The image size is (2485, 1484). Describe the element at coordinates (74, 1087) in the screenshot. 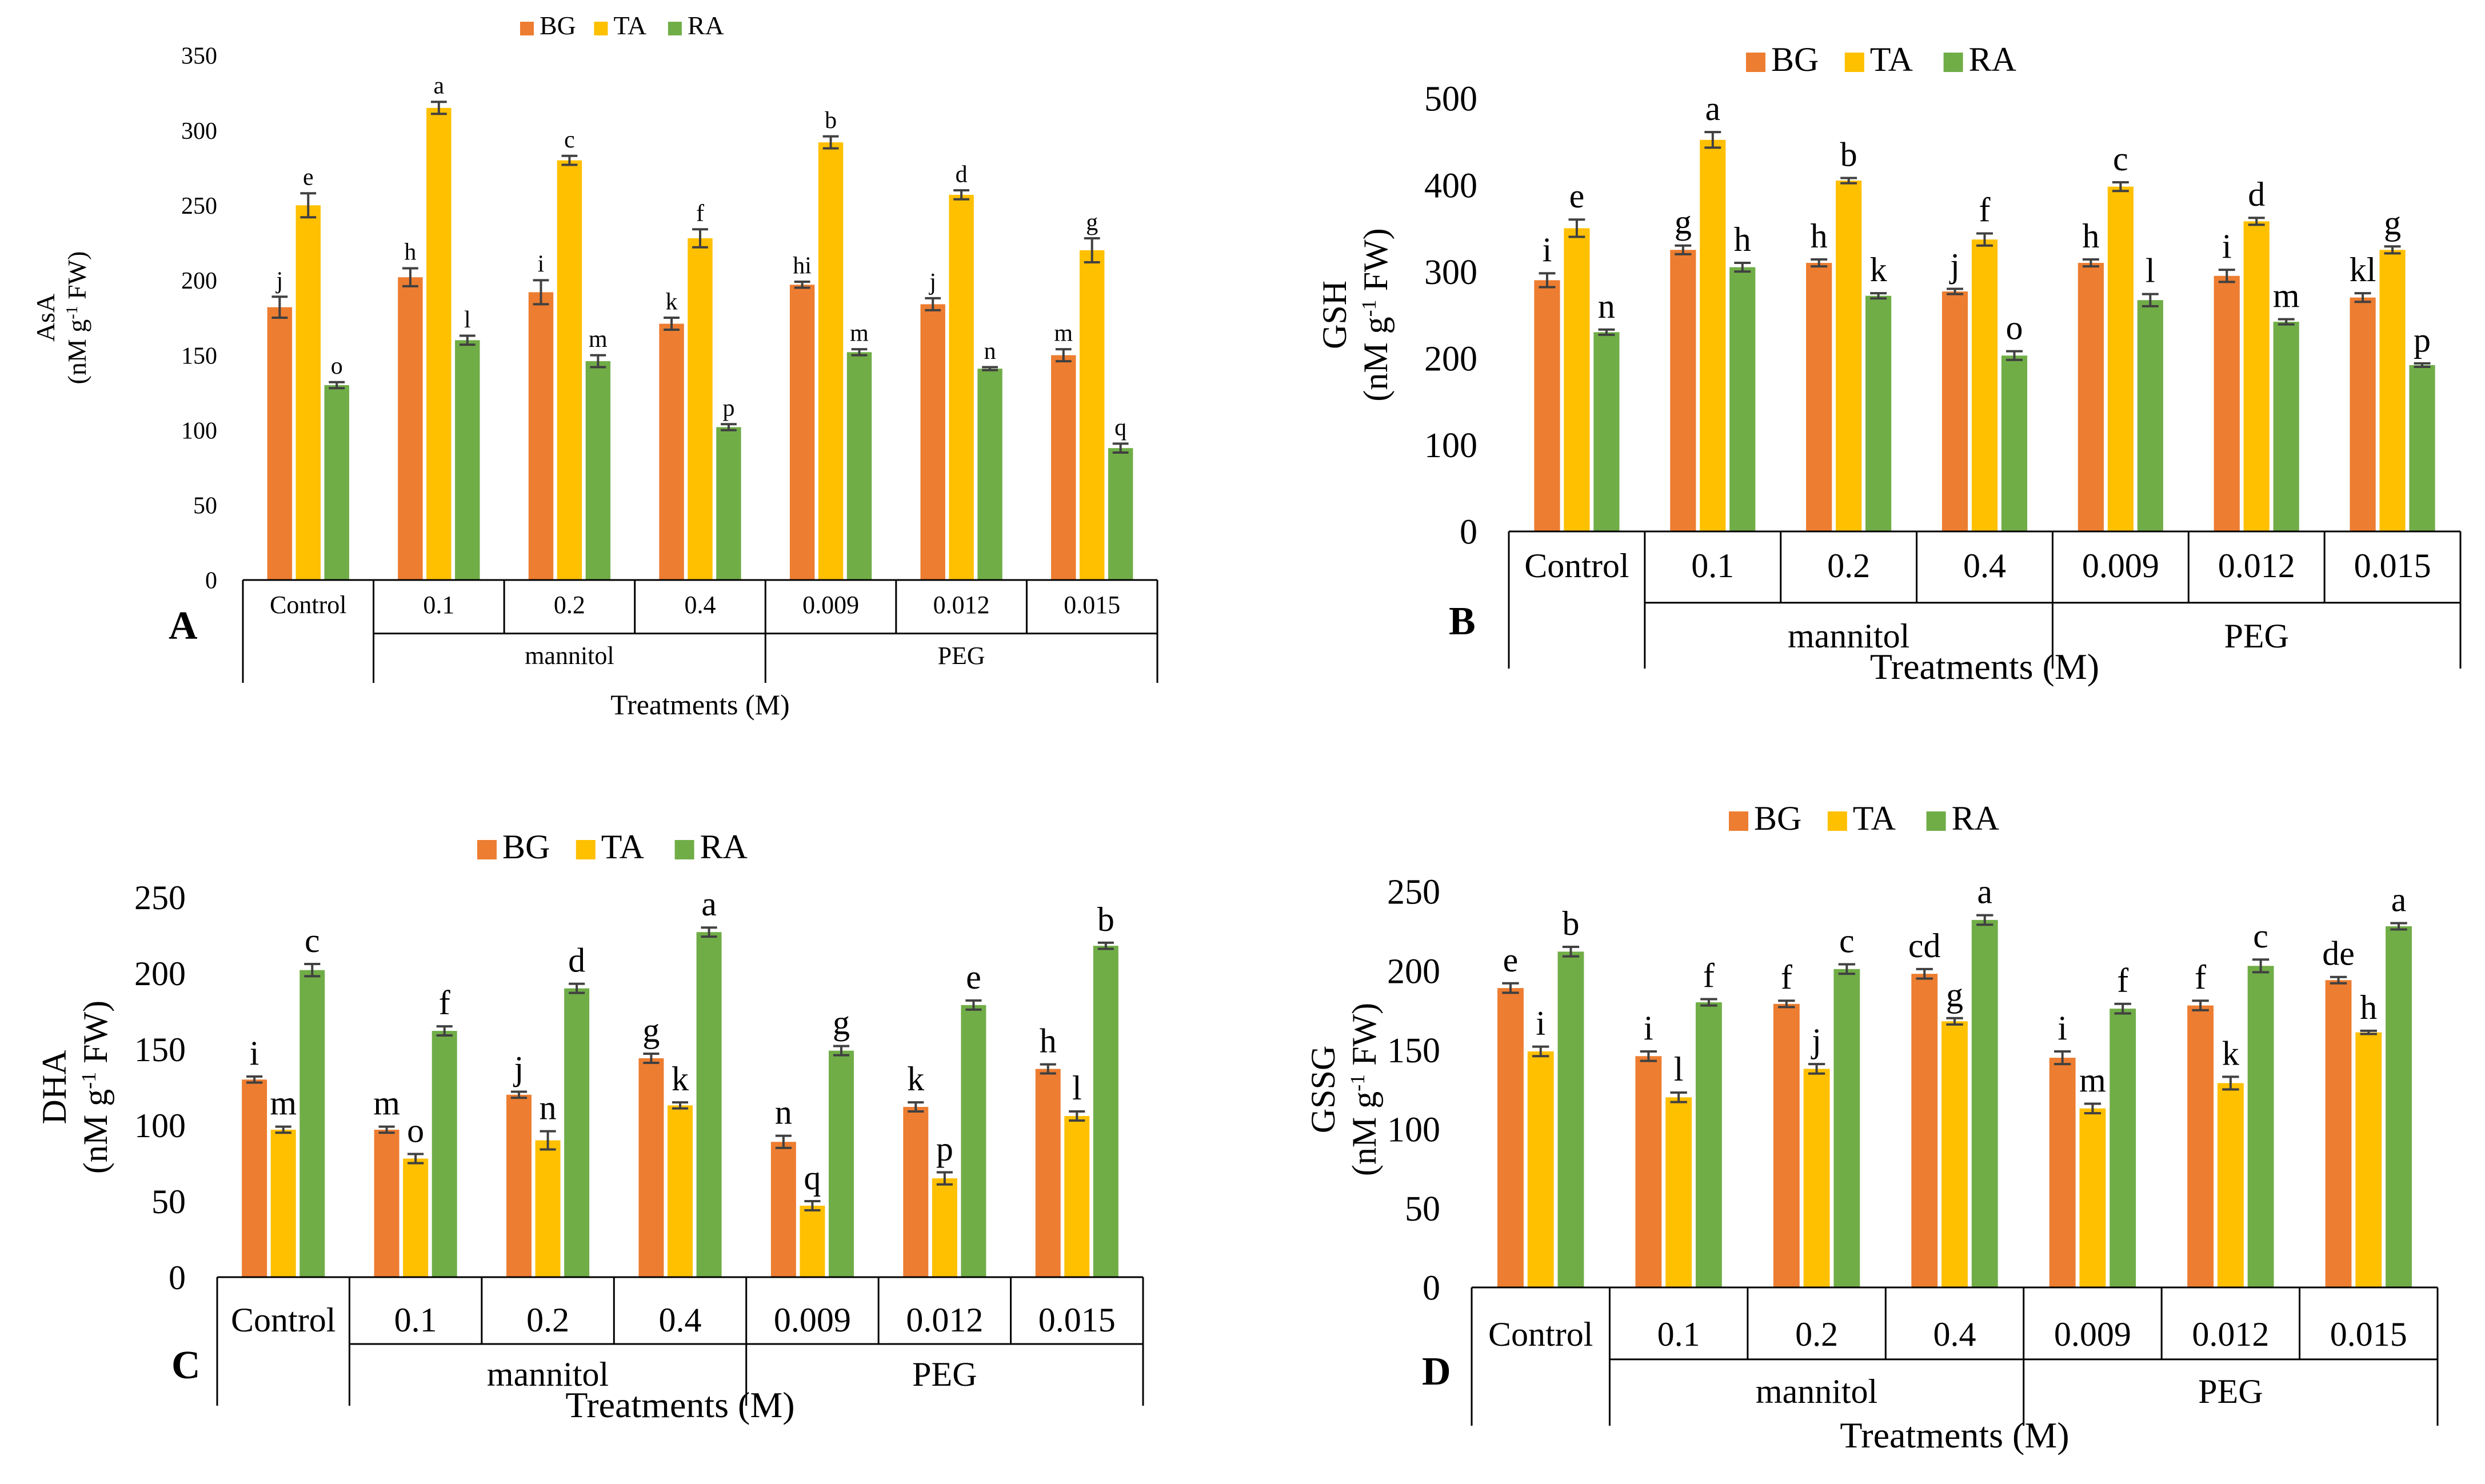

I see `y-axis-label: DHA(nM g-1 FW)` at that location.